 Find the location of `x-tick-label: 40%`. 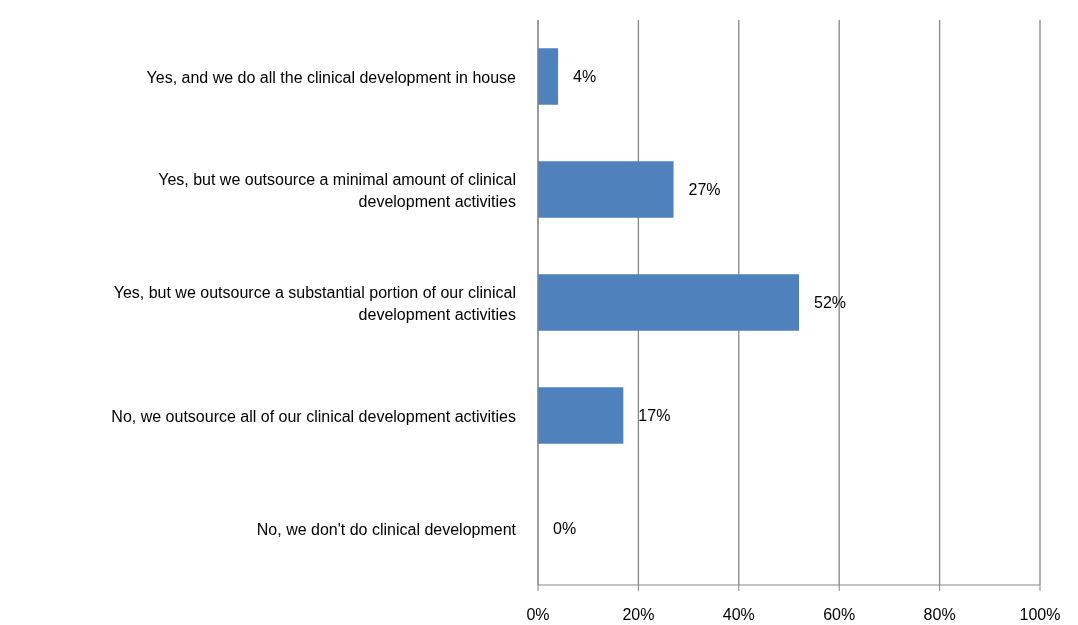

x-tick-label: 40% is located at coordinates (738, 615).